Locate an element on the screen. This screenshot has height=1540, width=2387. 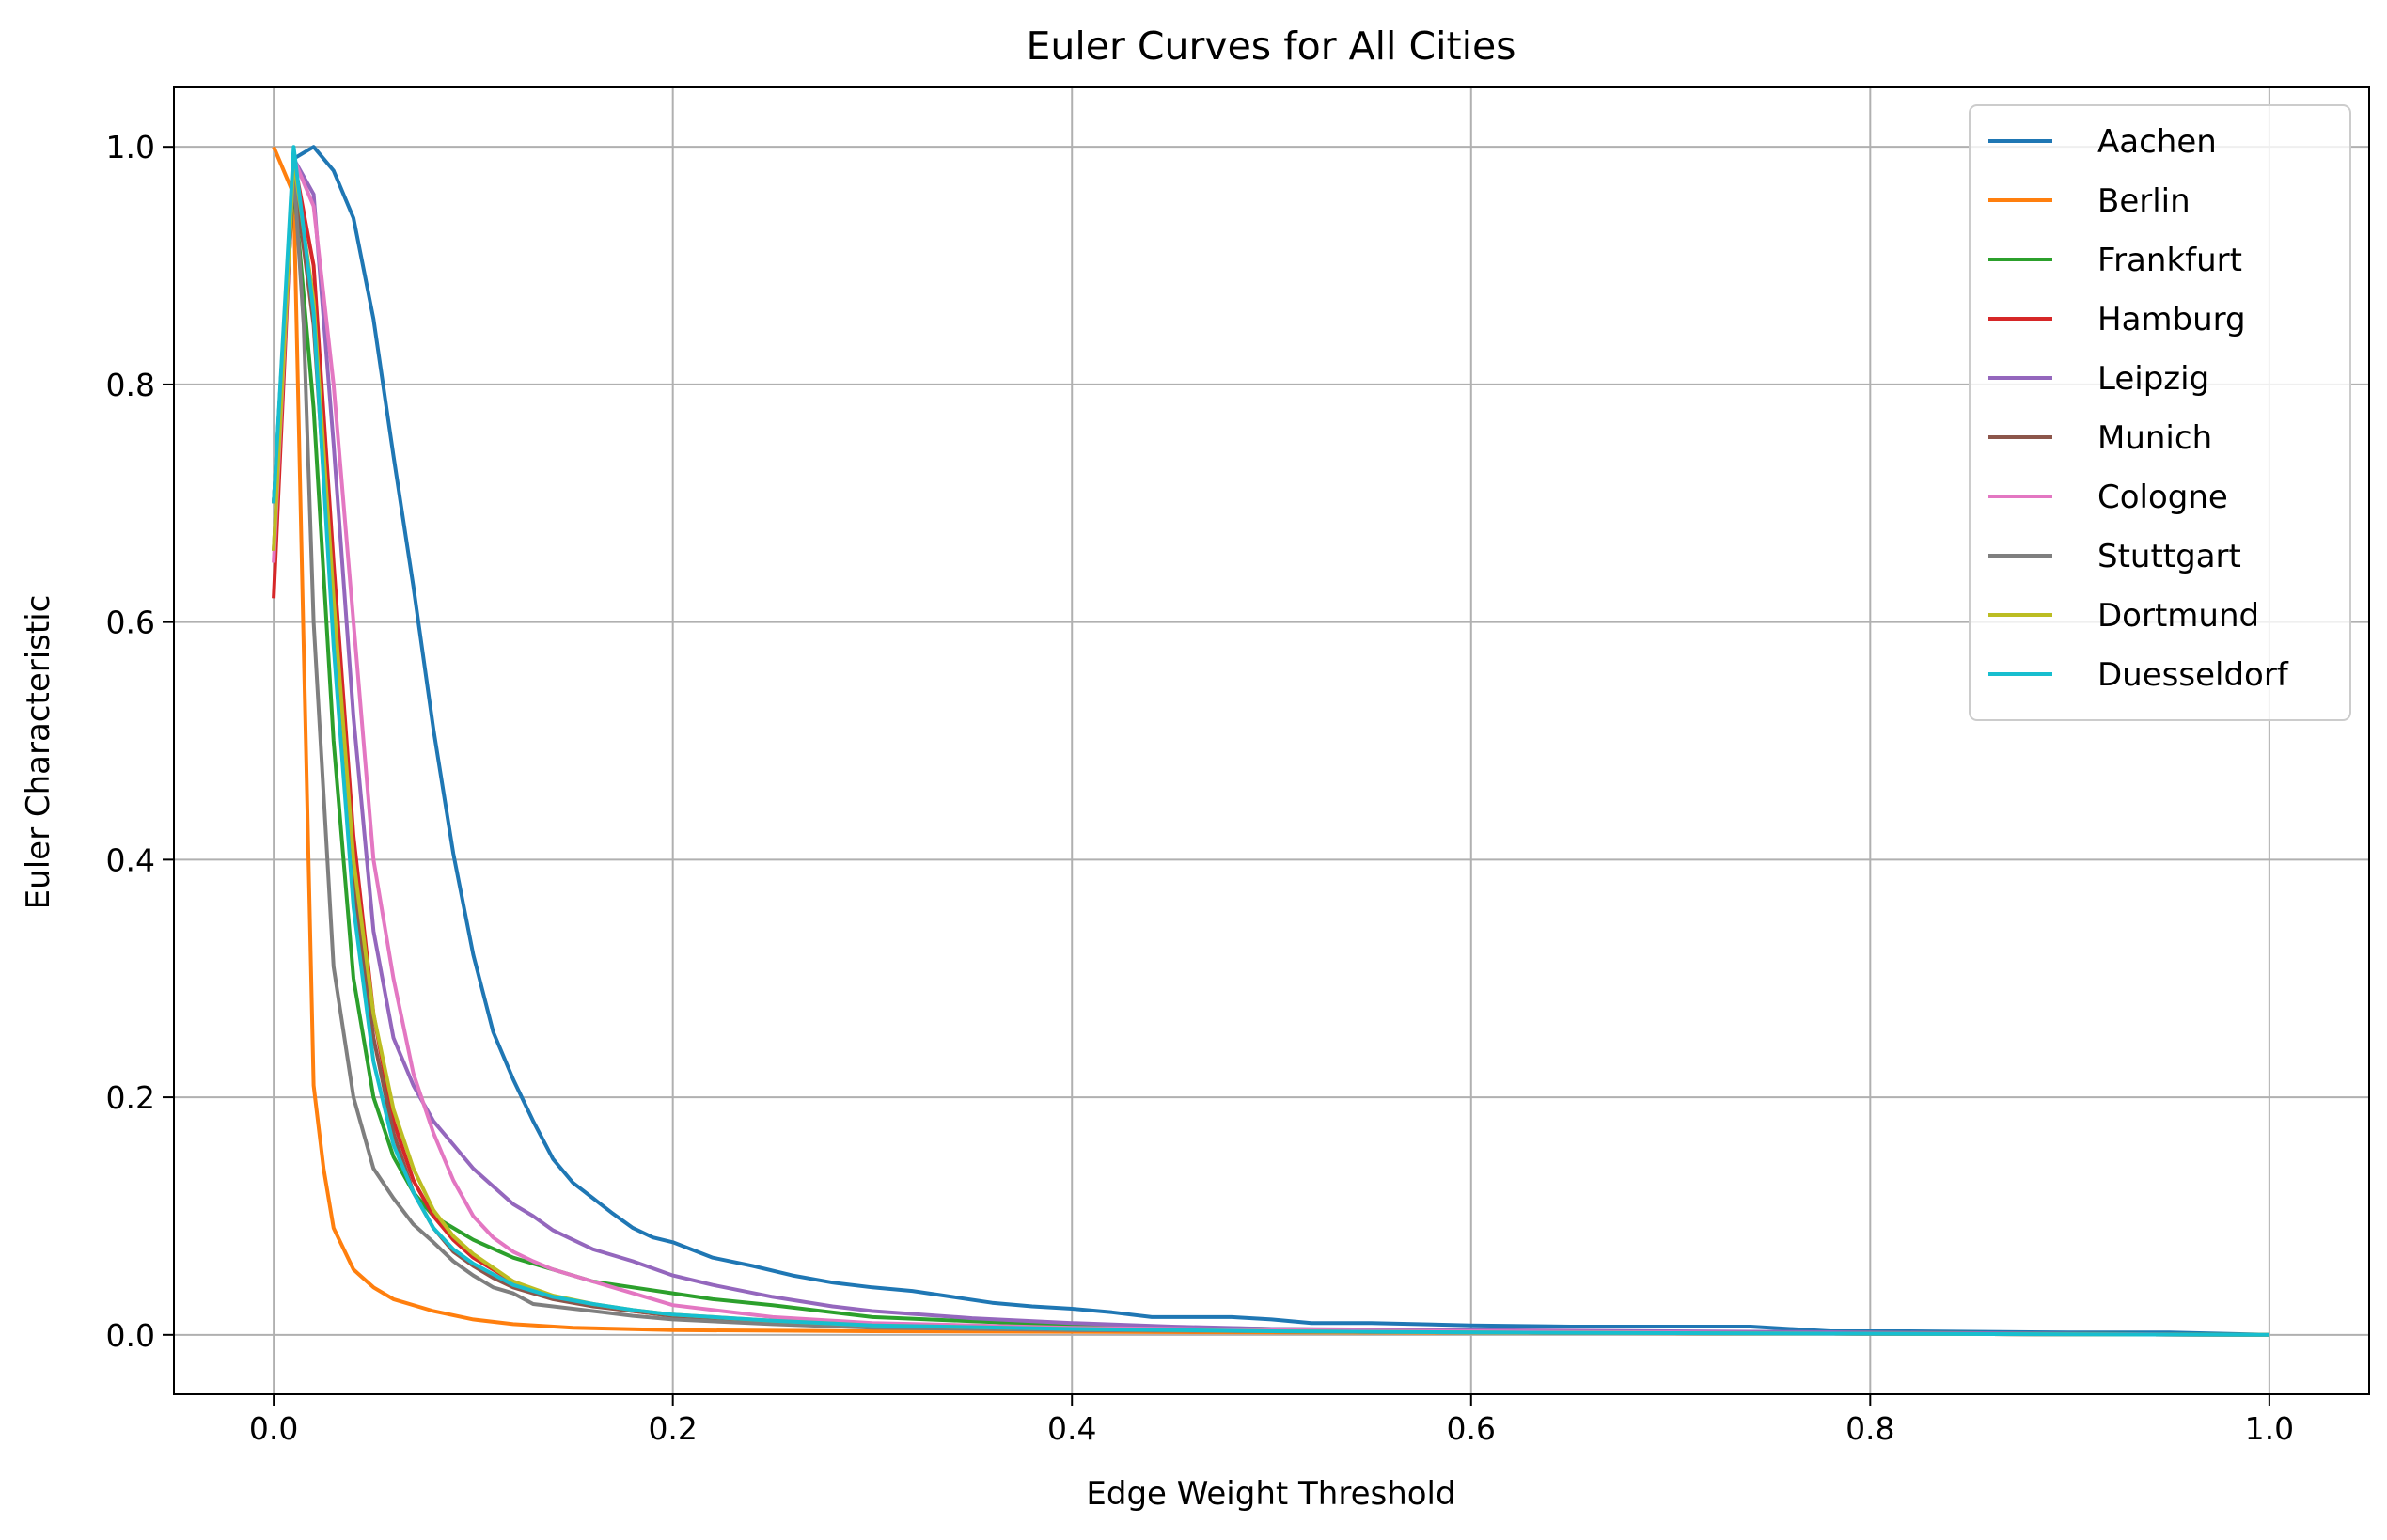
y-tick-label: 0.6 is located at coordinates (130, 623).